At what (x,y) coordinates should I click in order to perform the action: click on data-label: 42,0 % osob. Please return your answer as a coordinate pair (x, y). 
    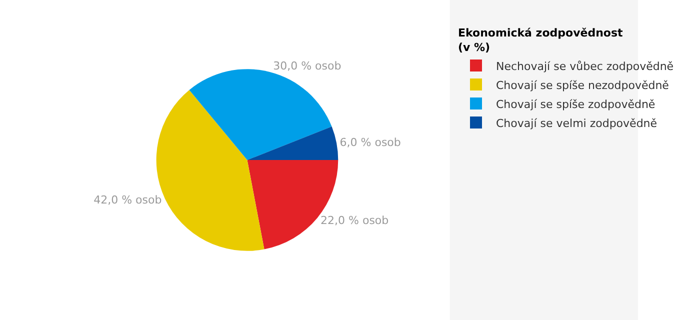
    Looking at the image, I should click on (128, 199).